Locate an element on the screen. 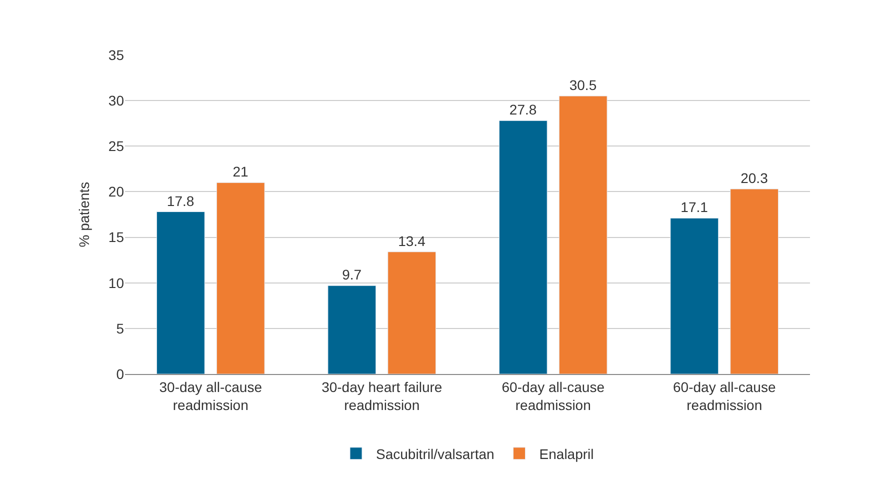 This screenshot has height=482, width=874. data-label: 17.1 is located at coordinates (694, 207).